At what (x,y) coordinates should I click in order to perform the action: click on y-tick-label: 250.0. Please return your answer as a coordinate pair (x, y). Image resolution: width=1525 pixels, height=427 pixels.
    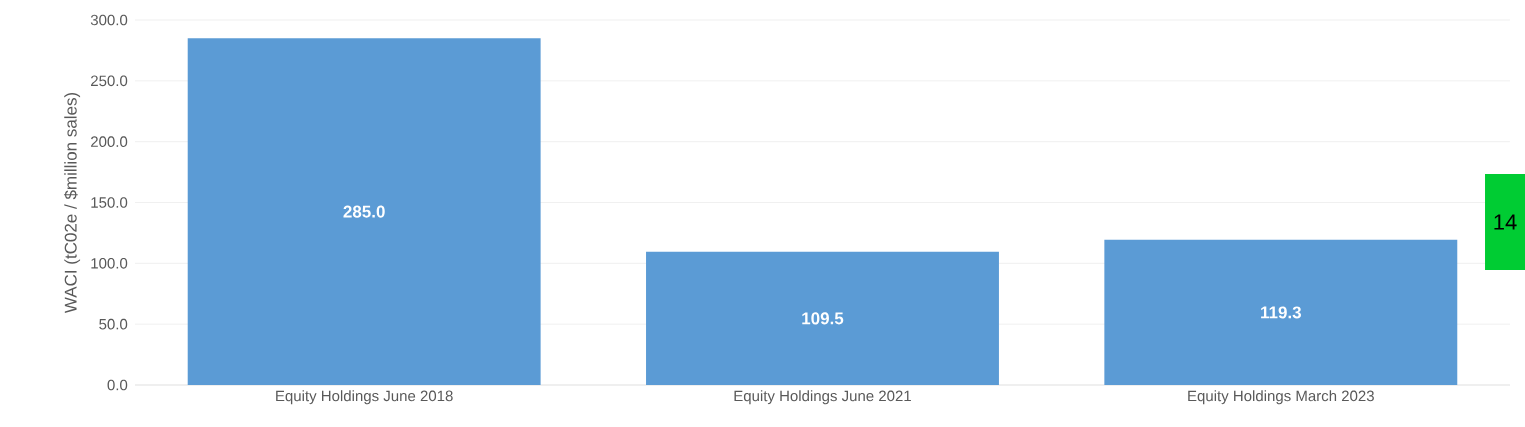
    Looking at the image, I should click on (109, 81).